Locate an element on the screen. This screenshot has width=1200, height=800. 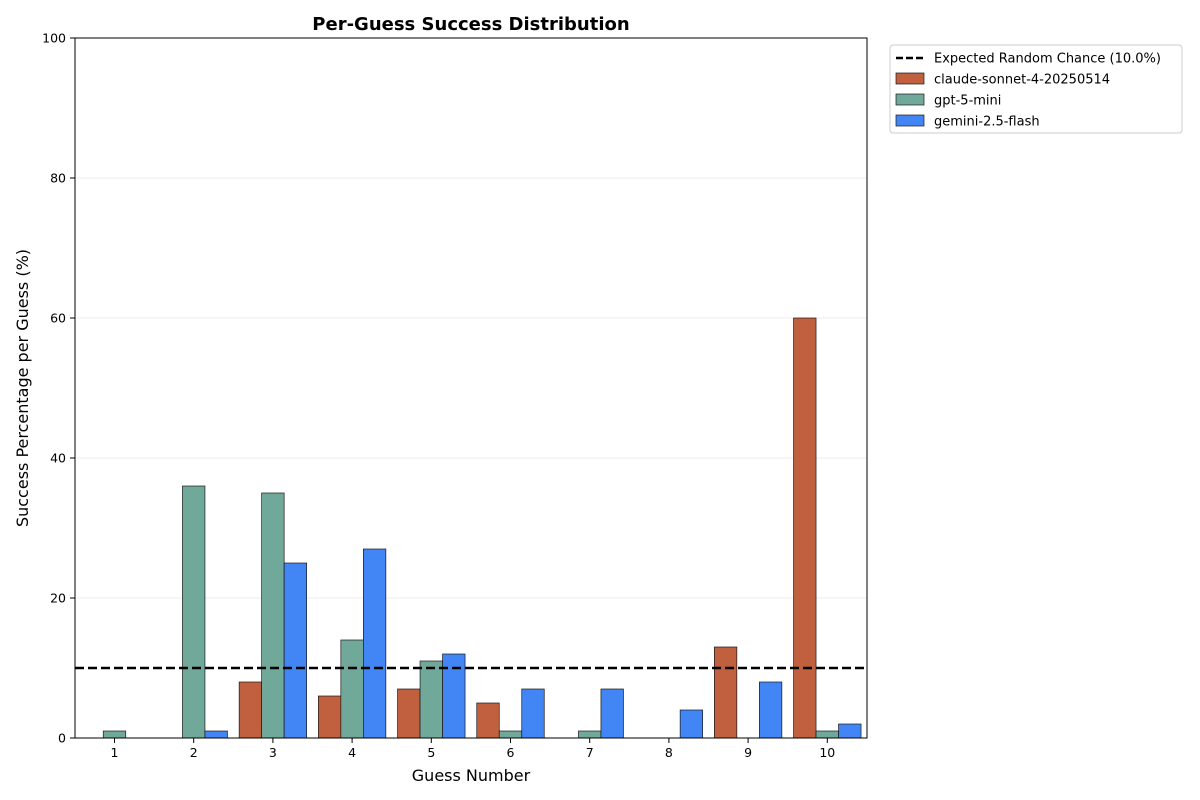
x-tick-label: 3 is located at coordinates (273, 752).